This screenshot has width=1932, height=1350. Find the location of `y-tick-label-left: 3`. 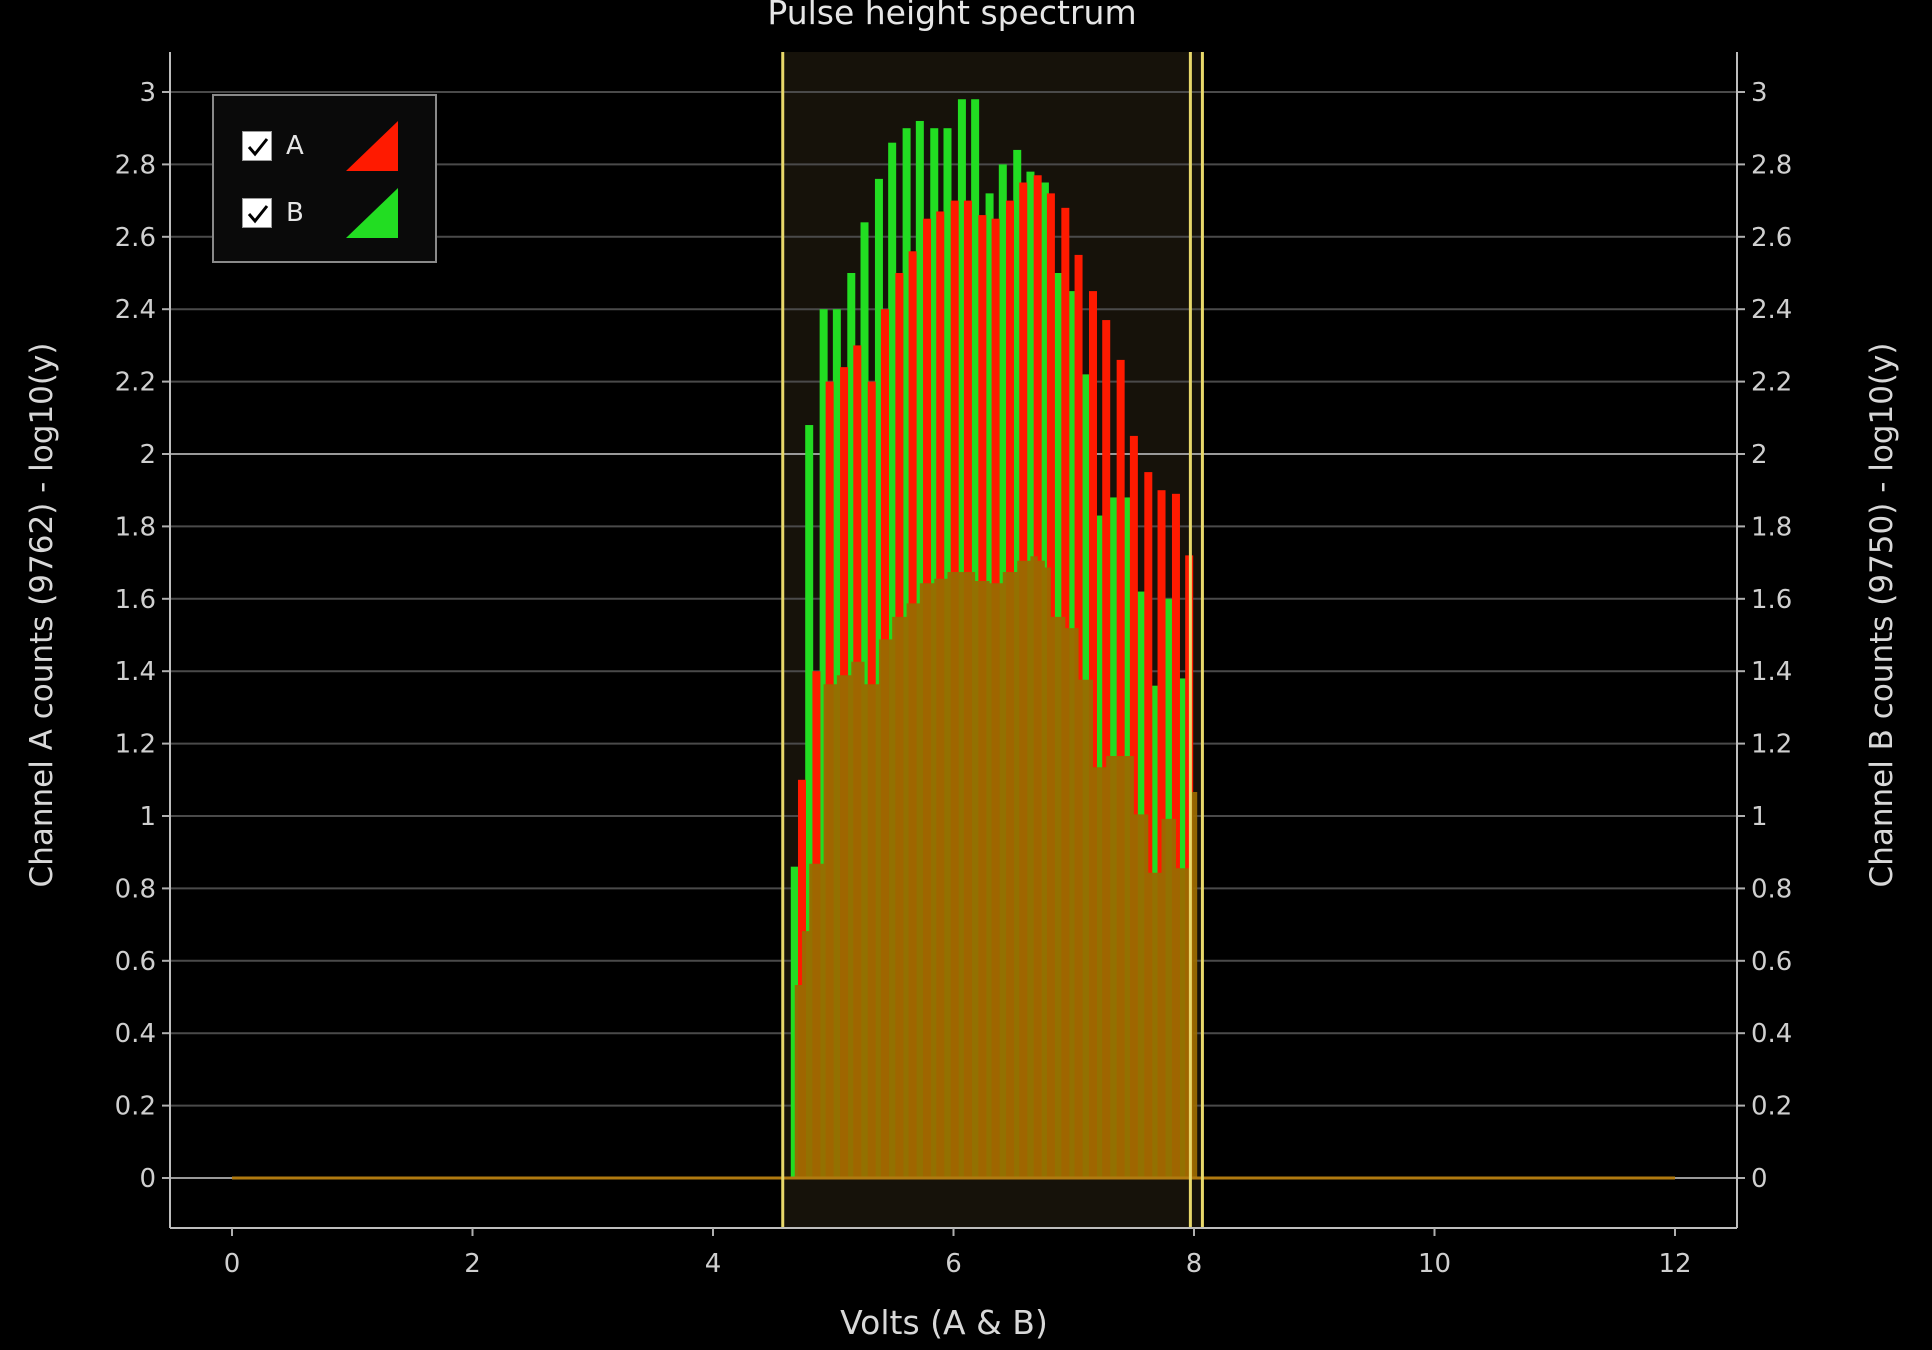

y-tick-label-left: 3 is located at coordinates (147, 93).